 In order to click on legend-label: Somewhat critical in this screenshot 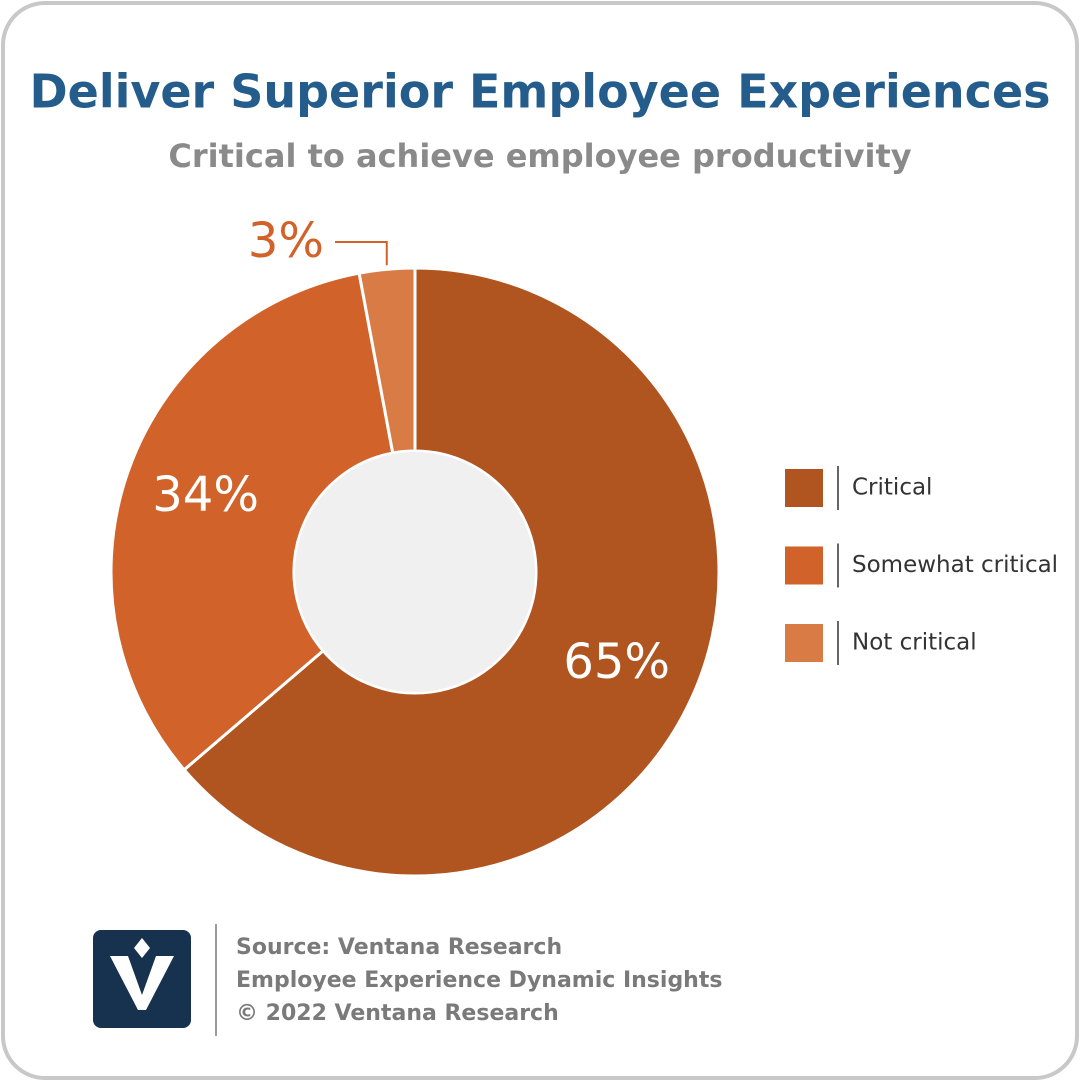, I will do `click(955, 565)`.